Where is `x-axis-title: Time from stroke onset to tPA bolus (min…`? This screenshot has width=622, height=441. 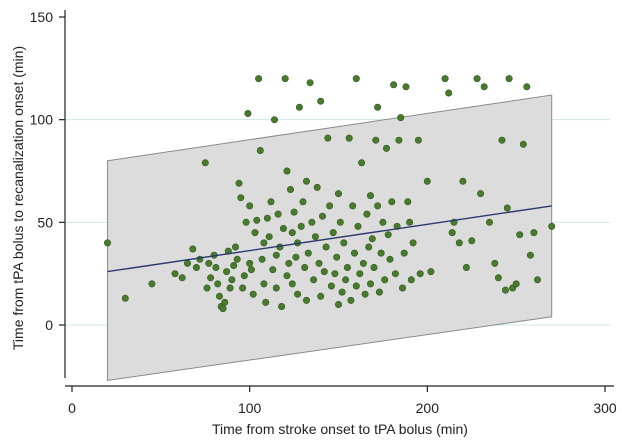
x-axis-title: Time from stroke onset to tPA bolus (min… is located at coordinates (340, 429).